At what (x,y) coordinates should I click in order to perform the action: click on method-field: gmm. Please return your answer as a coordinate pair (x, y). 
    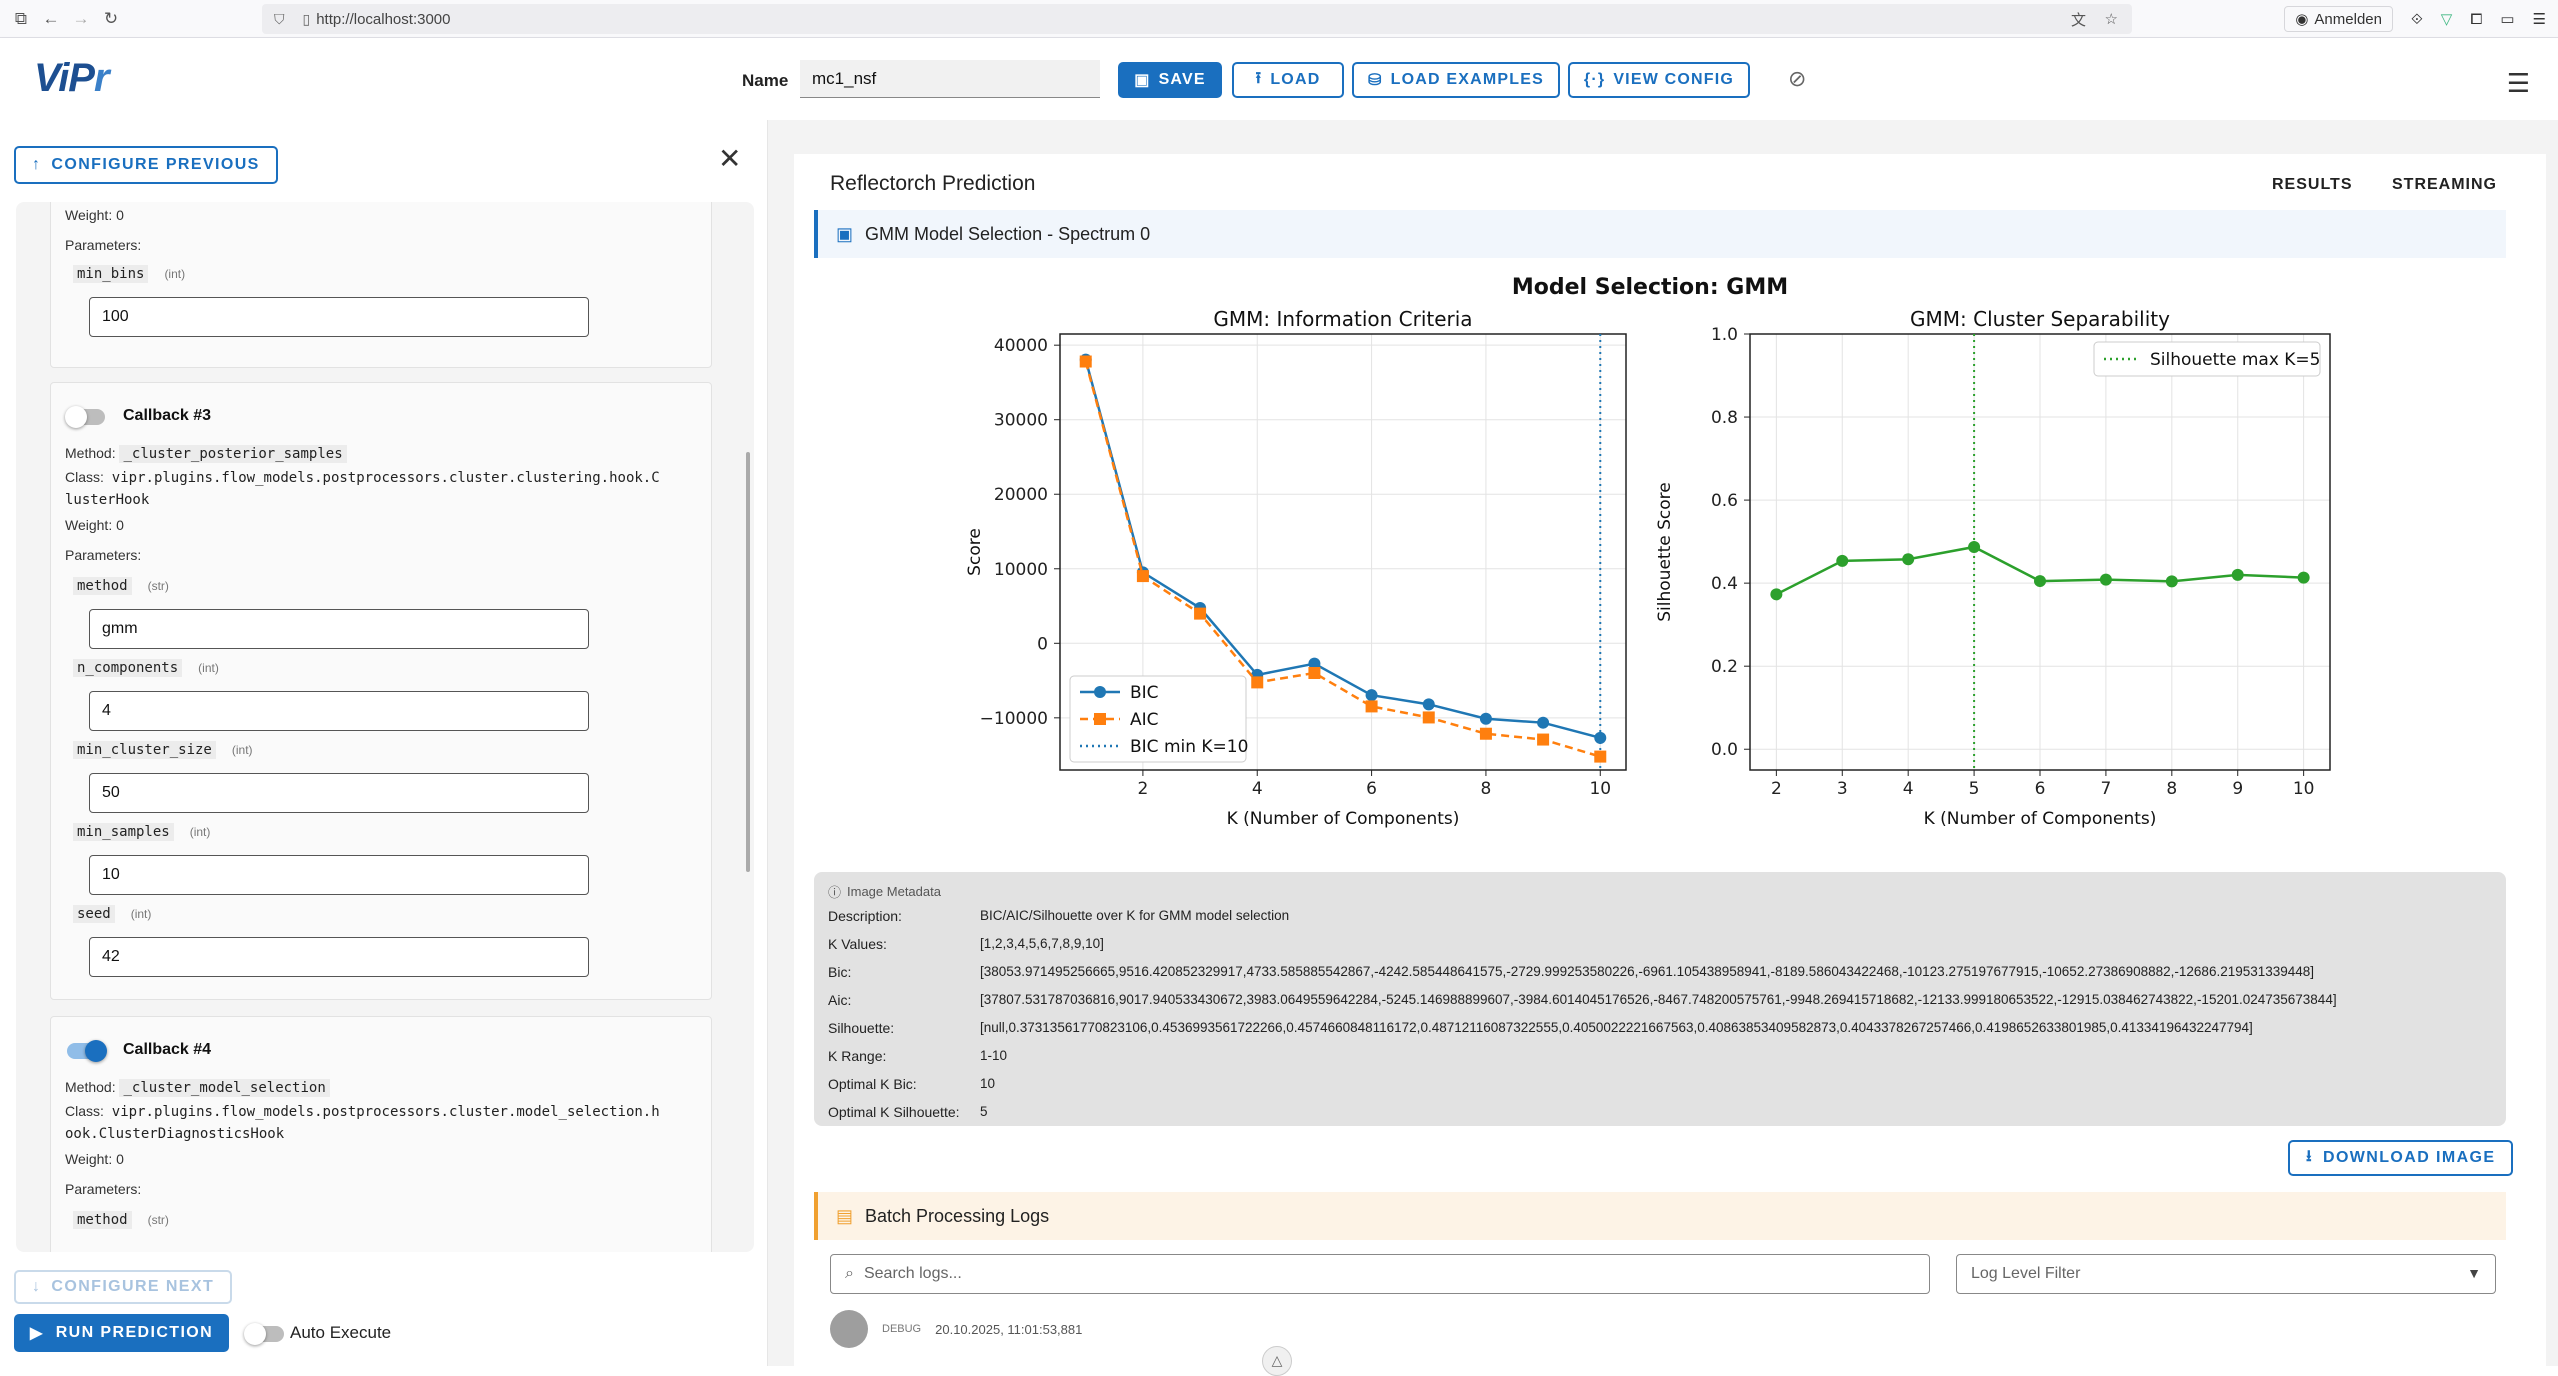
    Looking at the image, I should click on (339, 629).